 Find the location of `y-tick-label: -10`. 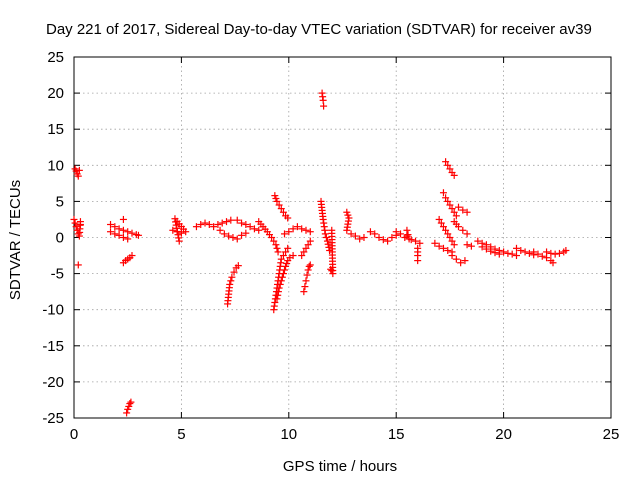

y-tick-label: -10 is located at coordinates (53, 310).